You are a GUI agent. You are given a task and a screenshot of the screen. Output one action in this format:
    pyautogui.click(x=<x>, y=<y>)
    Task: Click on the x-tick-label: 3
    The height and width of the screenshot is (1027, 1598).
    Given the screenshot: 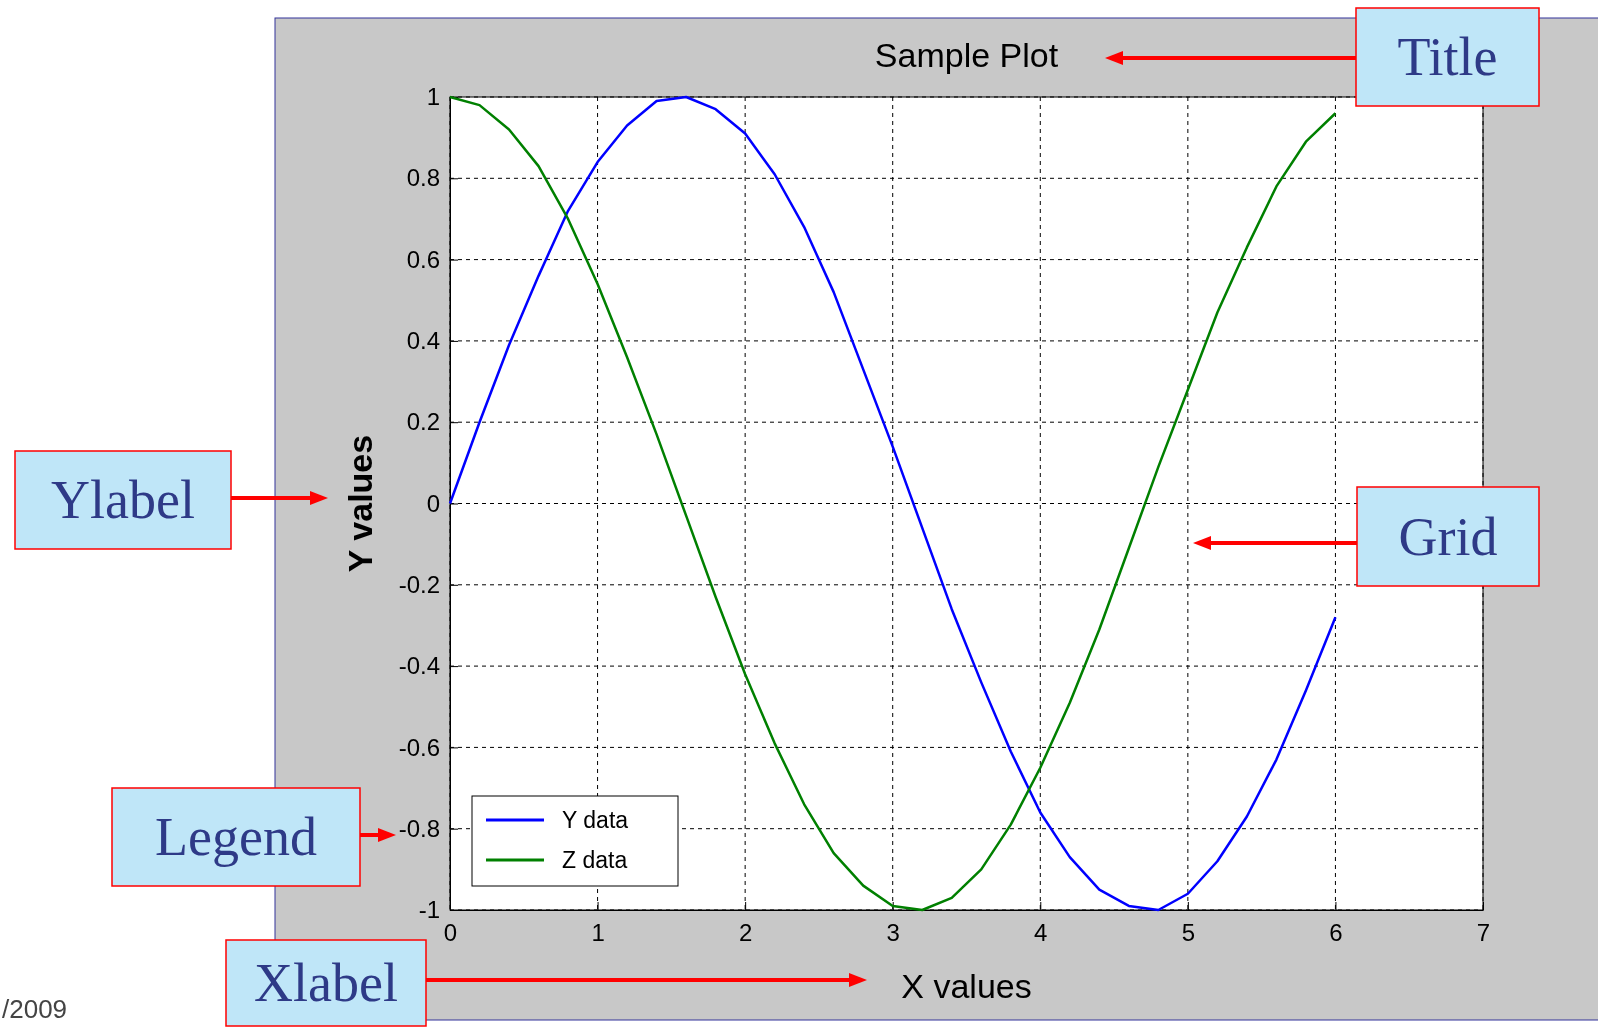 What is the action you would take?
    pyautogui.click(x=893, y=933)
    